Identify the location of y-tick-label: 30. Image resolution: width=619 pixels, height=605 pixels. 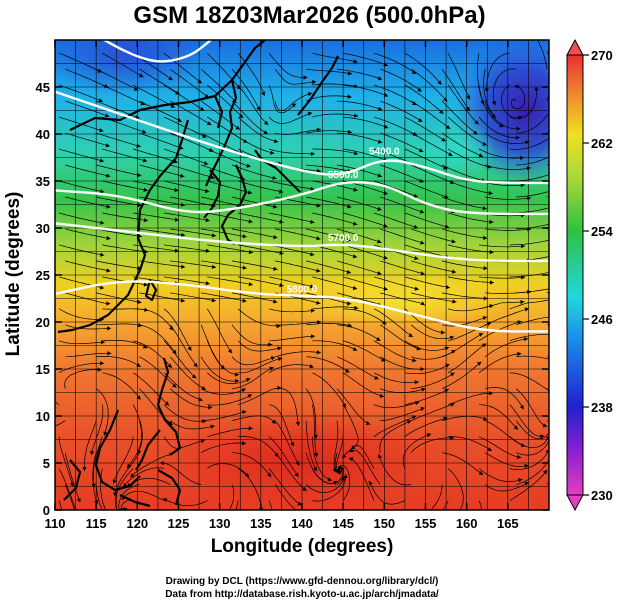
(43, 228).